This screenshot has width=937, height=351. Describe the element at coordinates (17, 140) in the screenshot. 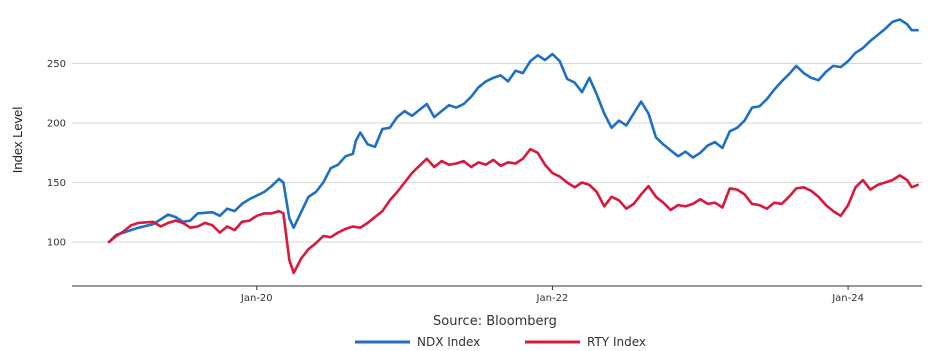

I see `y-axis-label: Index Level` at that location.